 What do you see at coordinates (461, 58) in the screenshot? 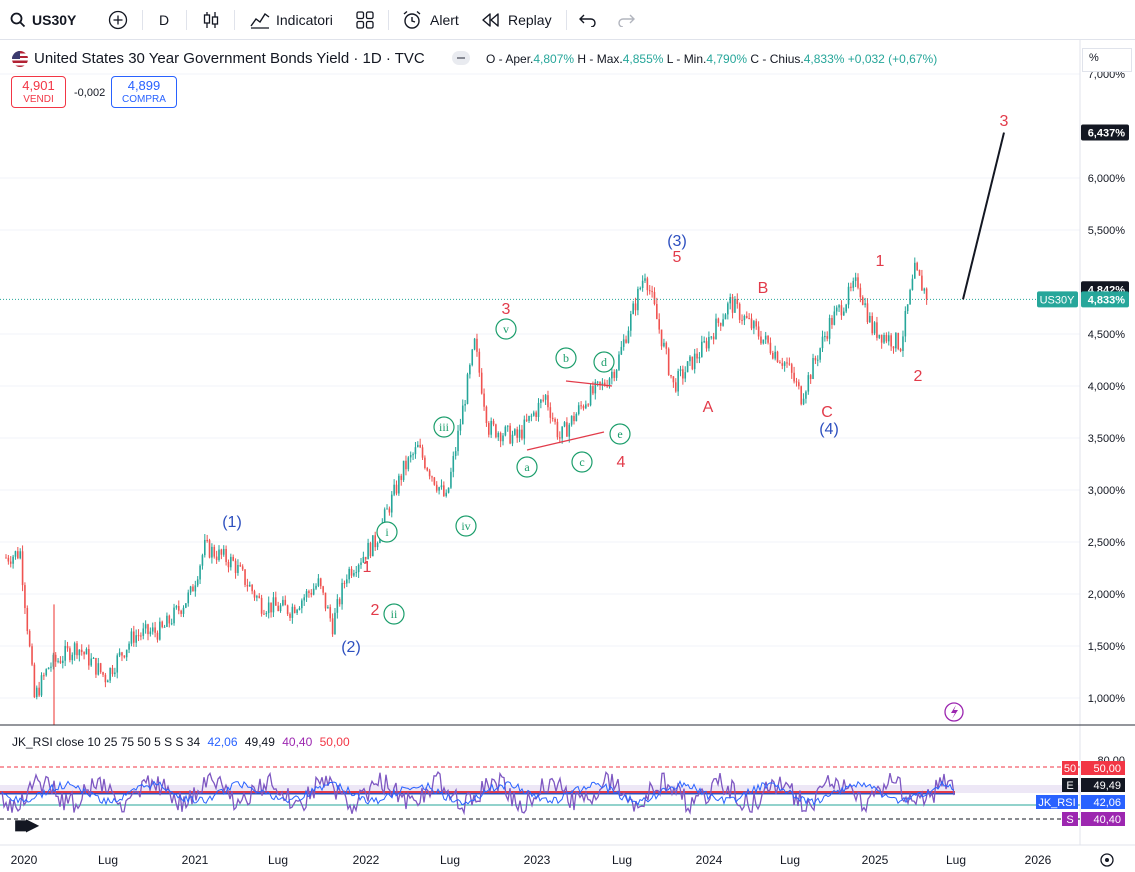
I see `eye-toggle-icon` at bounding box center [461, 58].